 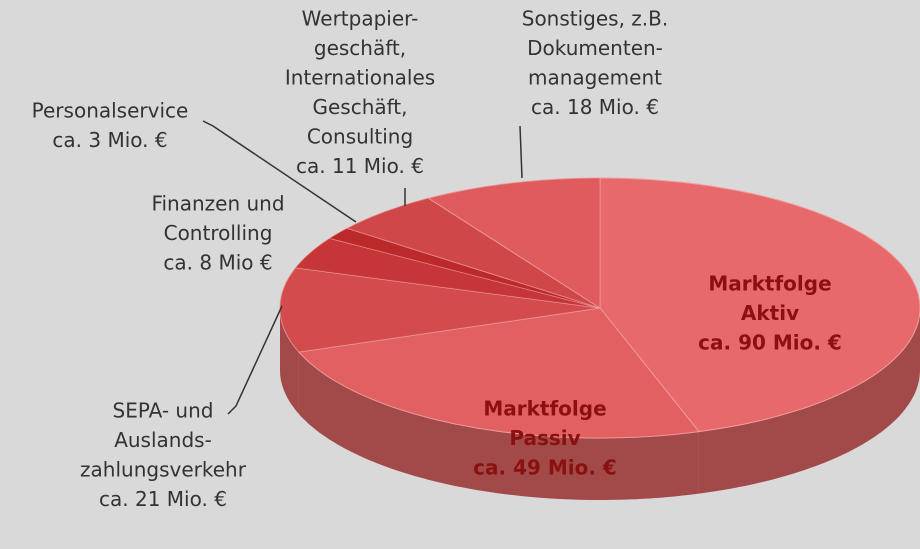 What do you see at coordinates (218, 233) in the screenshot?
I see `slice-label: Controlling` at bounding box center [218, 233].